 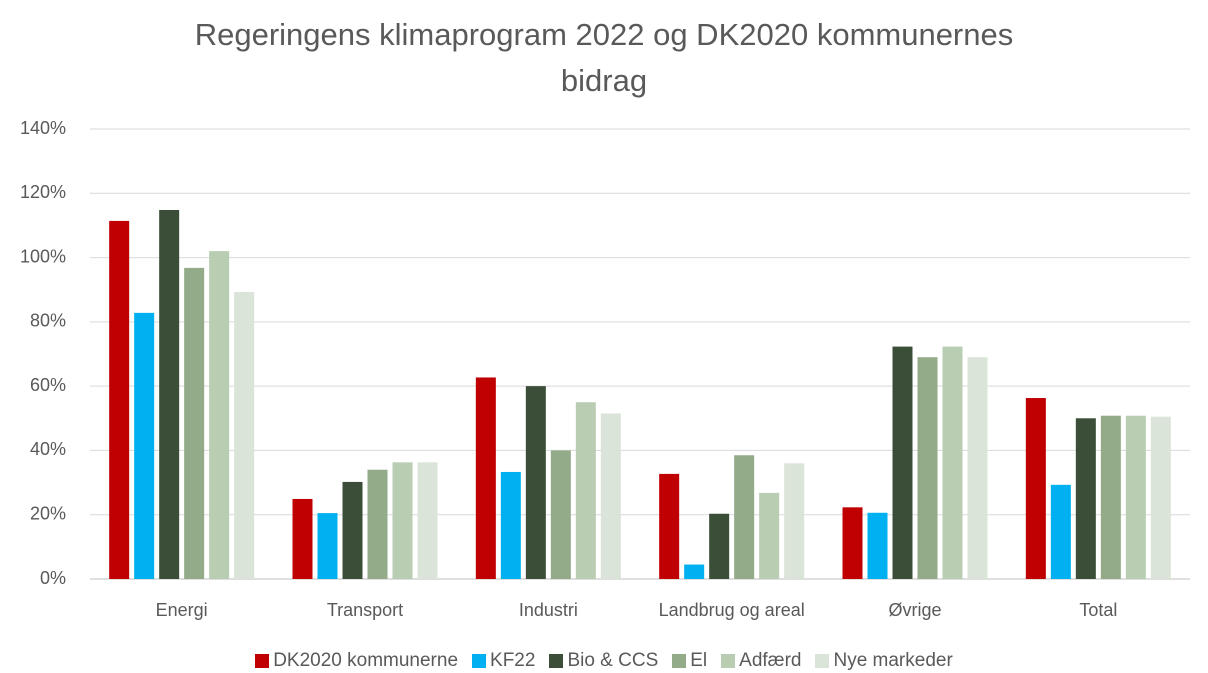 What do you see at coordinates (182, 610) in the screenshot?
I see `x-tick-label: Energi` at bounding box center [182, 610].